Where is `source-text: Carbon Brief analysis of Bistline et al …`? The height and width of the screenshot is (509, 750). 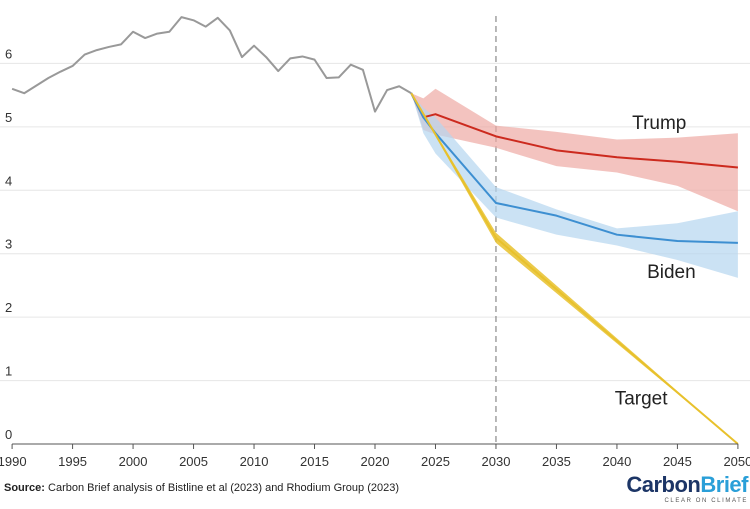 source-text: Carbon Brief analysis of Bistline et al … is located at coordinates (221, 488).